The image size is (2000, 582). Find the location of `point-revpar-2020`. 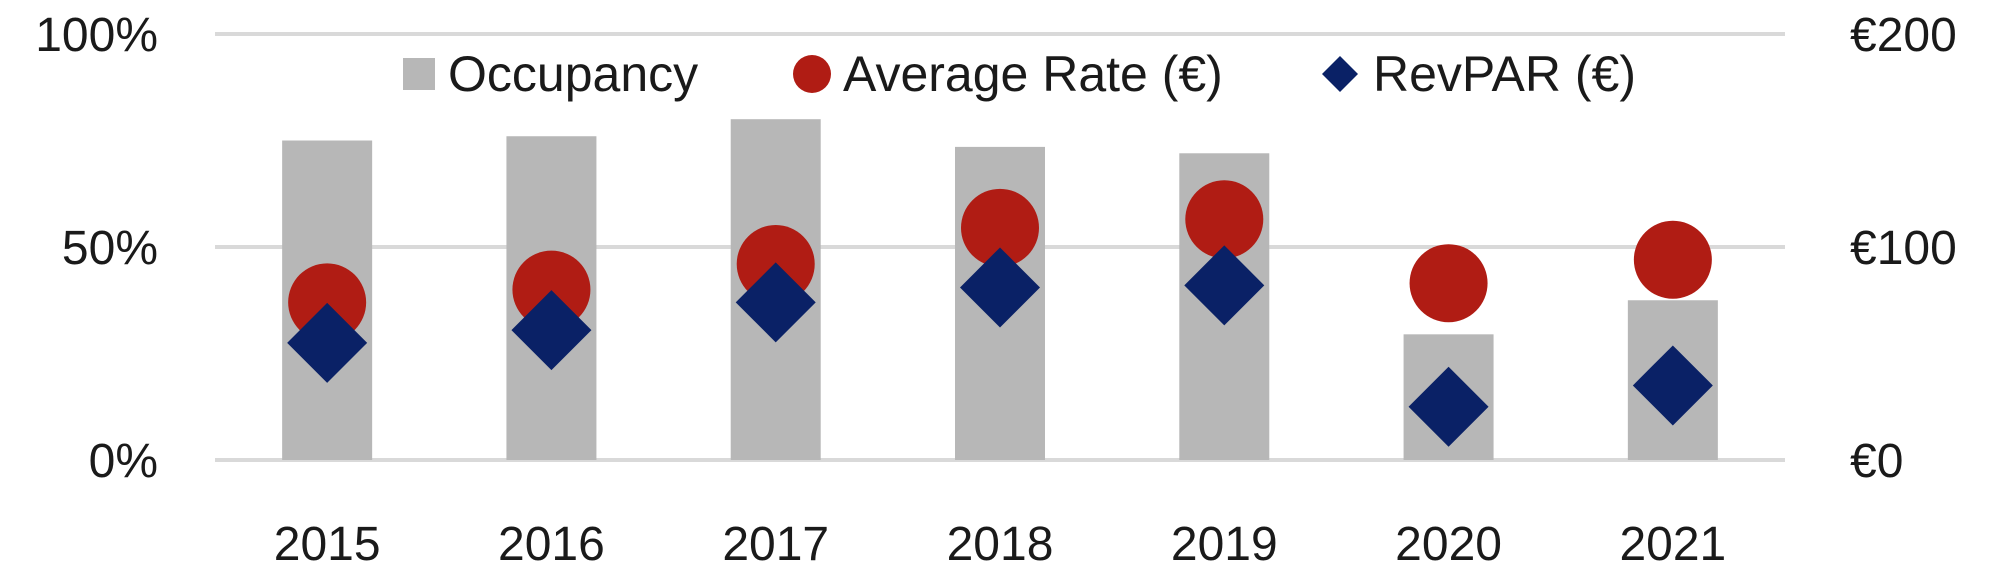

point-revpar-2020 is located at coordinates (1448, 406).